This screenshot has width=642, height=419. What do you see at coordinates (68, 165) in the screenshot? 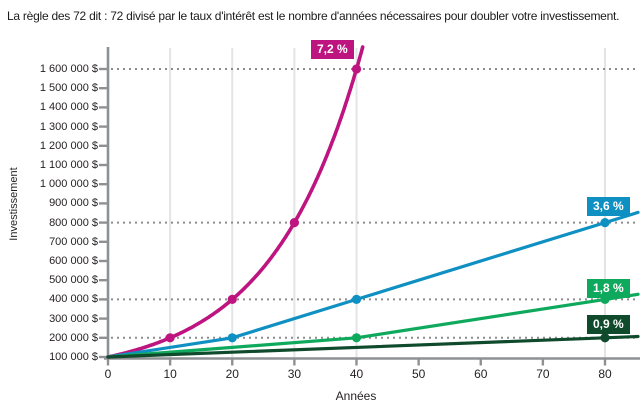
I see `y-tick-label: 1 100 000 $` at bounding box center [68, 165].